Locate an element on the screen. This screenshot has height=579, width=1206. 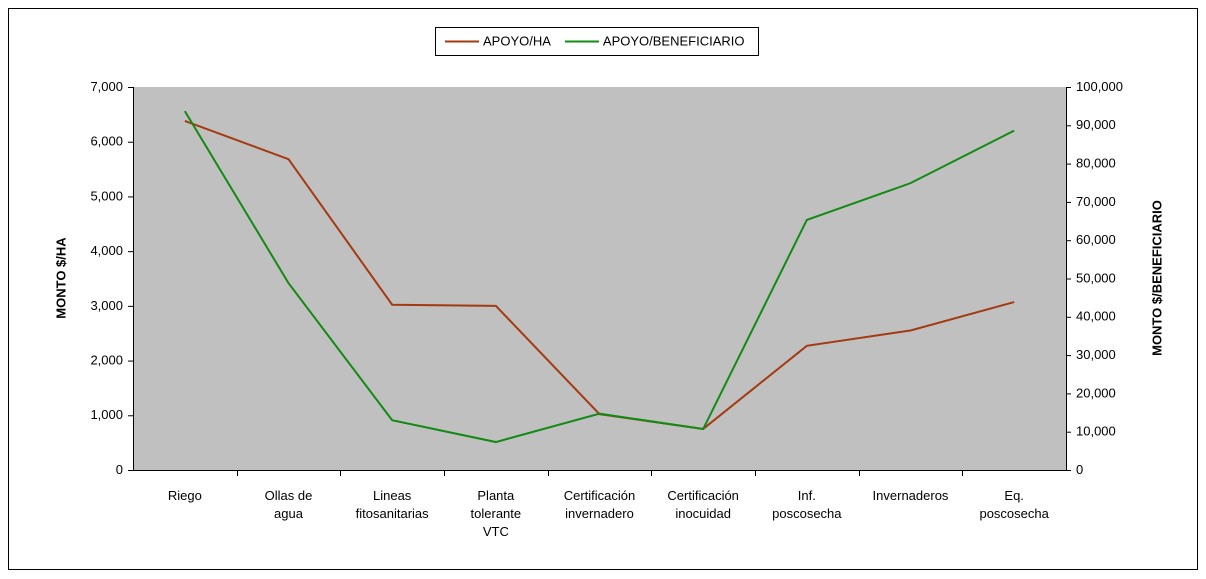
x-tick-label: Eq. poscosecha is located at coordinates (1014, 504).